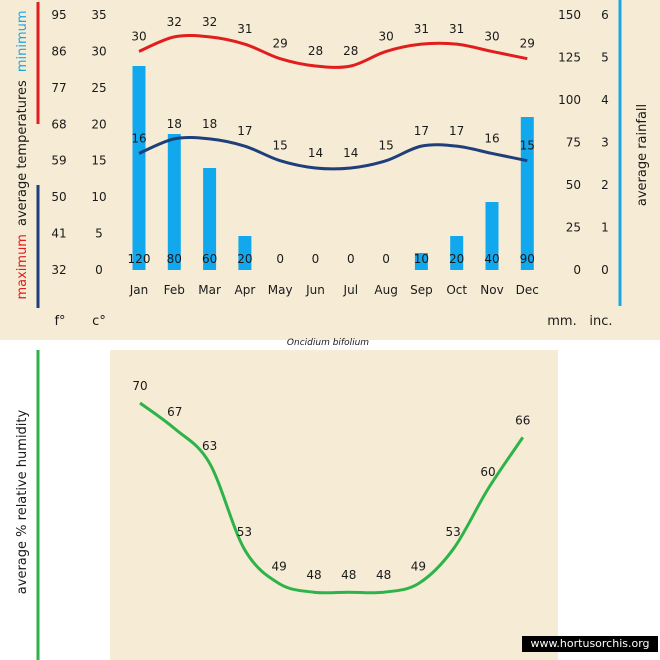  Describe the element at coordinates (605, 58) in the screenshot. I see `inches-tick-label: 5` at that location.